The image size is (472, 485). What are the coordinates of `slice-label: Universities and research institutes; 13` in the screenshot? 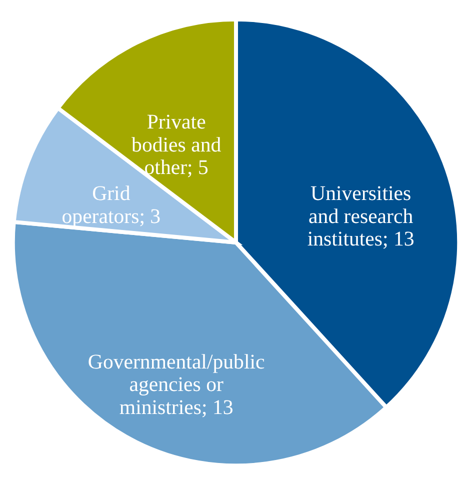 It's located at (360, 216).